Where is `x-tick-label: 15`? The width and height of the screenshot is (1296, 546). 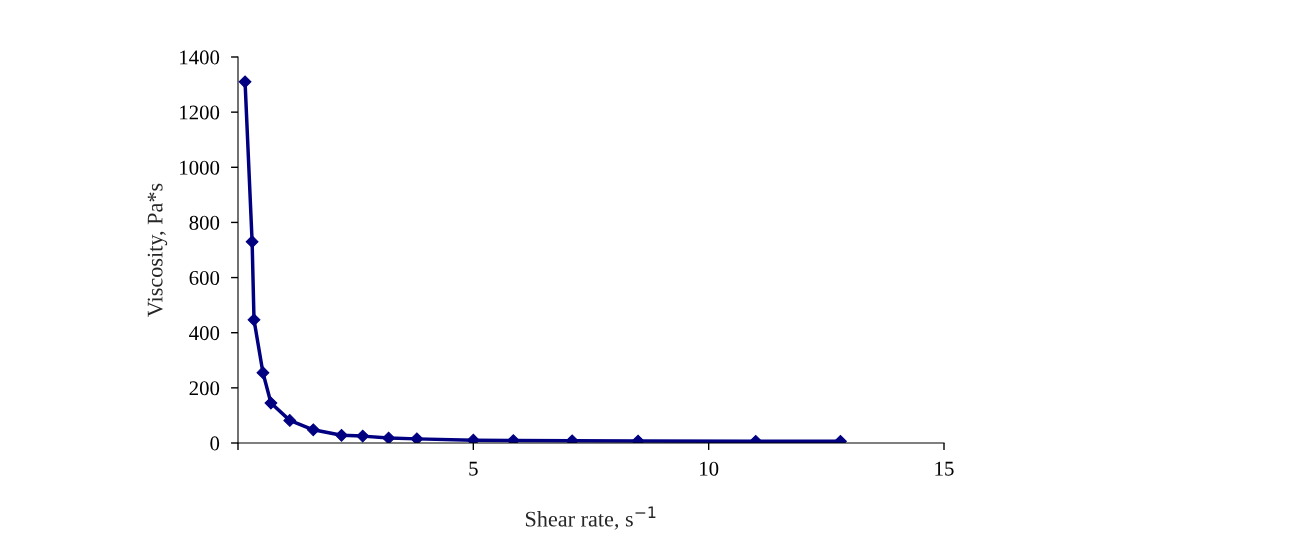 x-tick-label: 15 is located at coordinates (944, 468).